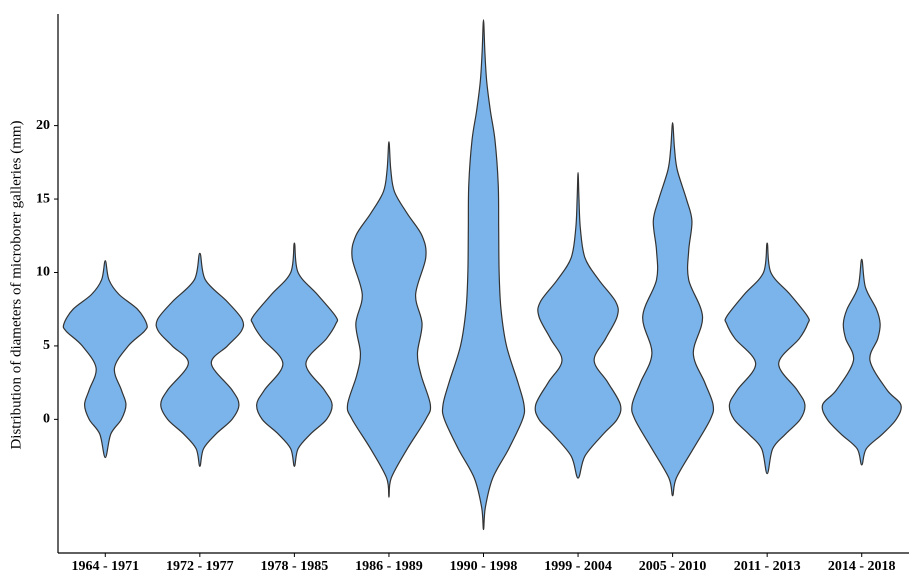 The width and height of the screenshot is (909, 576). I want to click on y-tick-label: 0, so click(46, 419).